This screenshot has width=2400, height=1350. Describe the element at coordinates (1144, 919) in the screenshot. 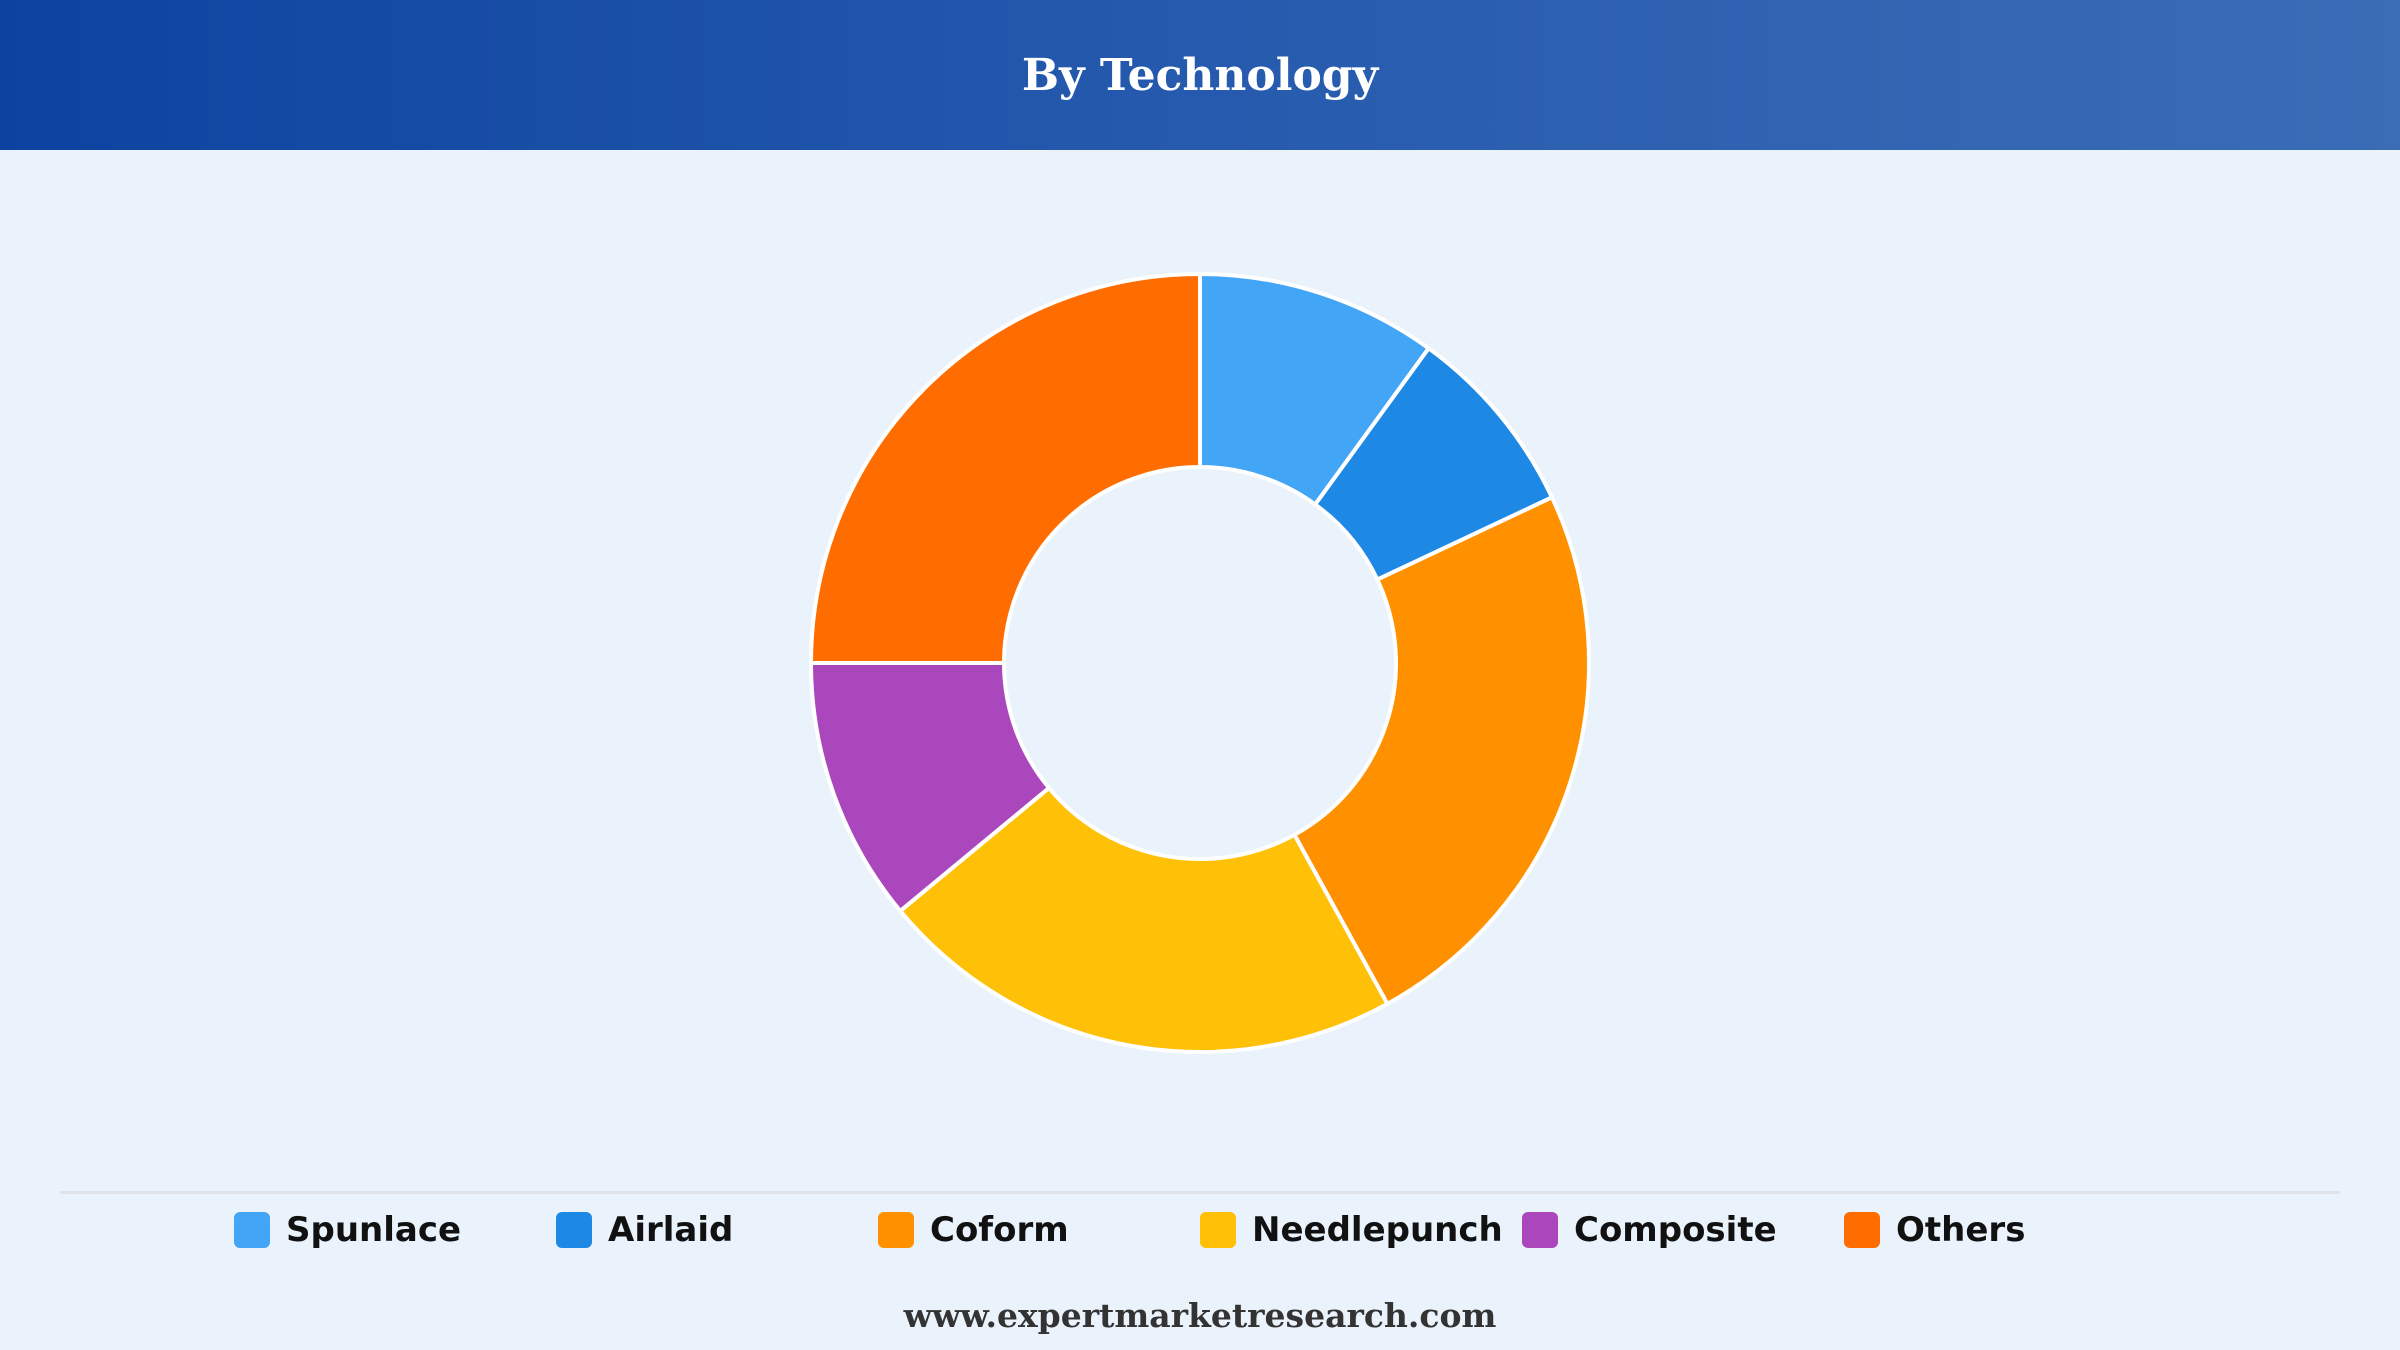

I see `donut-slice-needlepunch` at that location.